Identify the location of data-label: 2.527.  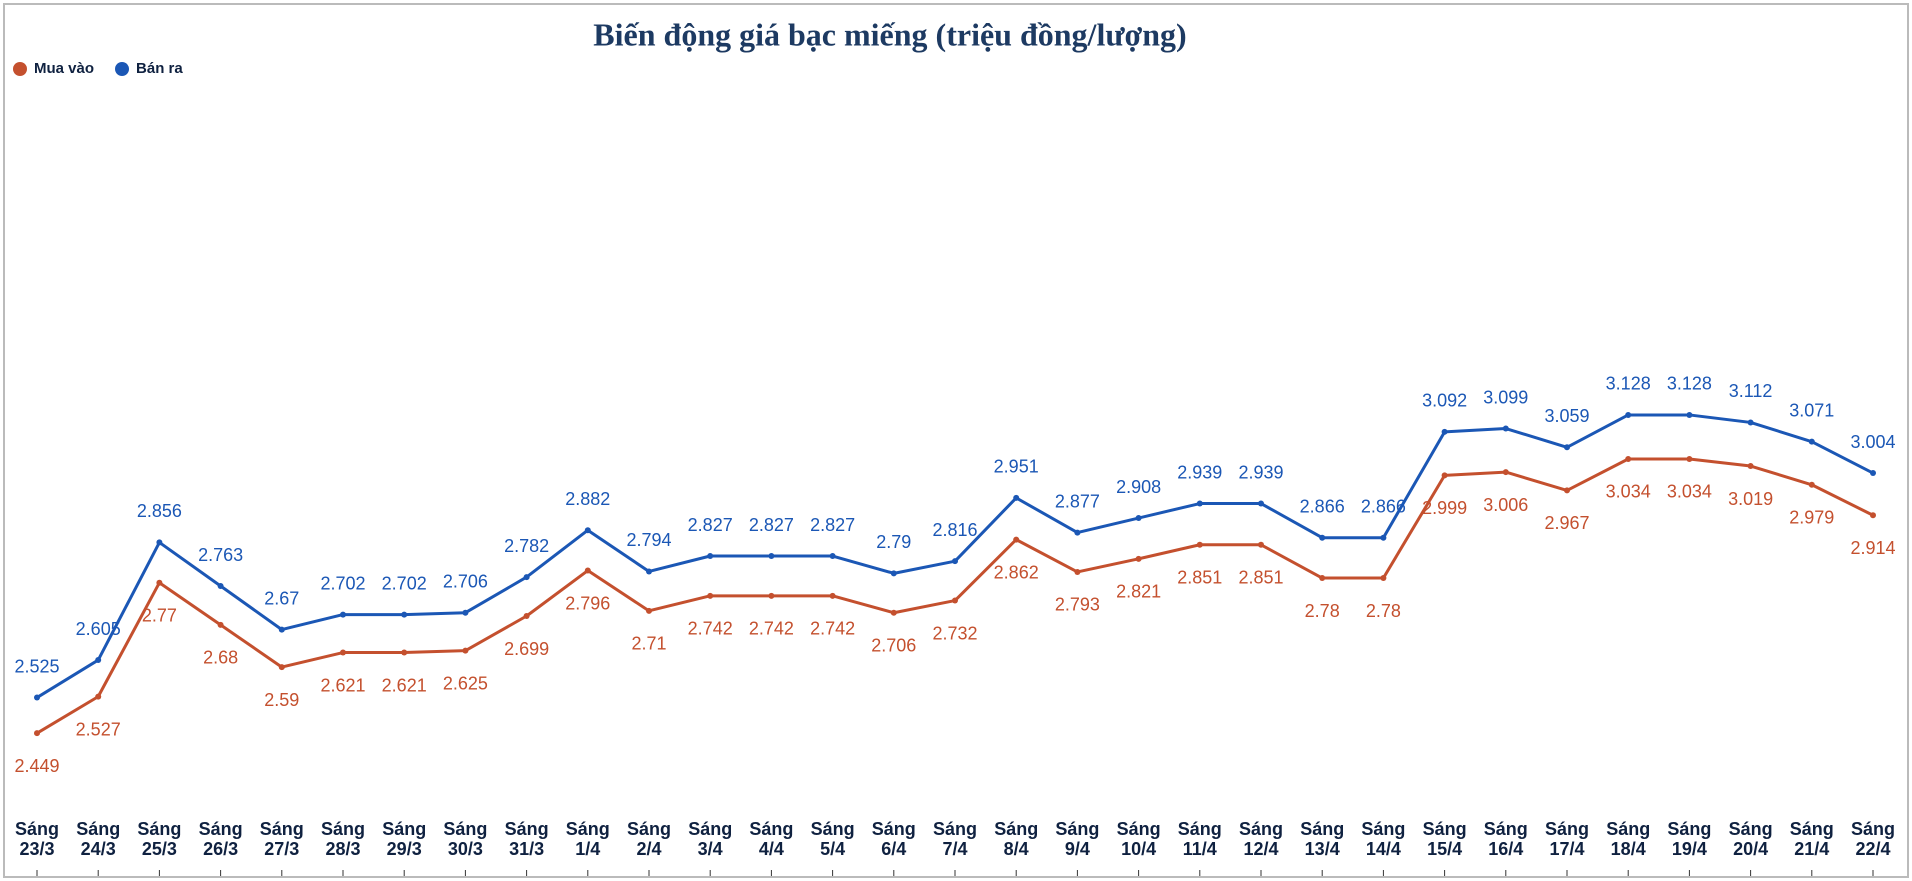
(98, 729).